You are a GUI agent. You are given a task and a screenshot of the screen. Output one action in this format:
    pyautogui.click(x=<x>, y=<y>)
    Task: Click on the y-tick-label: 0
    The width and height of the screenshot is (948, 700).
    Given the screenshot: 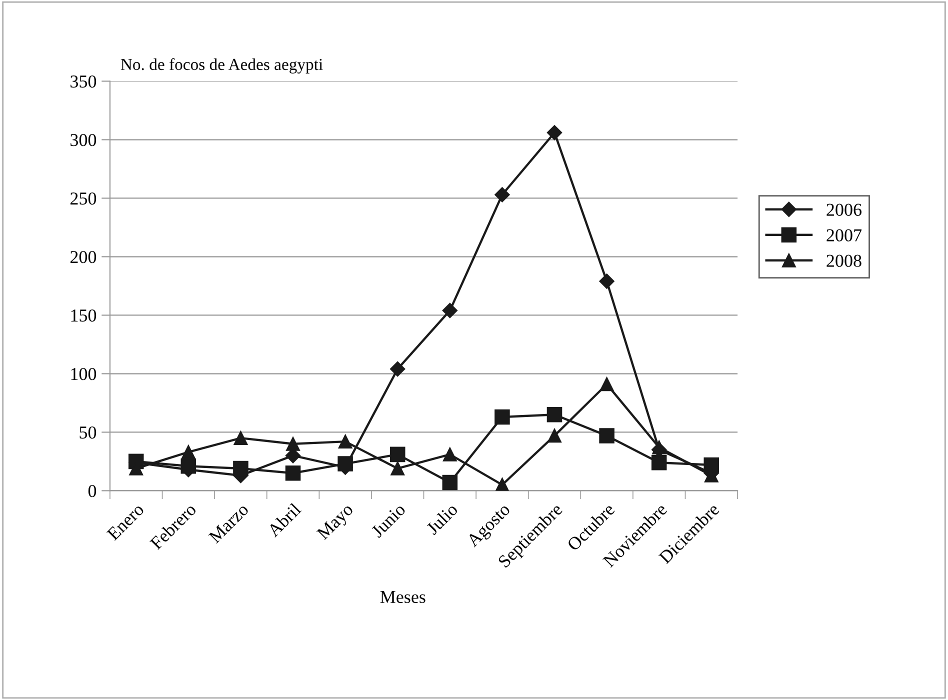 What is the action you would take?
    pyautogui.click(x=92, y=491)
    